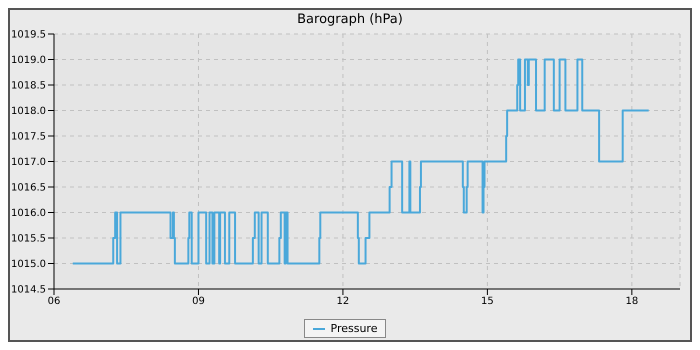 This screenshot has width=700, height=350. I want to click on y-tick-label: 1017.5, so click(28, 137).